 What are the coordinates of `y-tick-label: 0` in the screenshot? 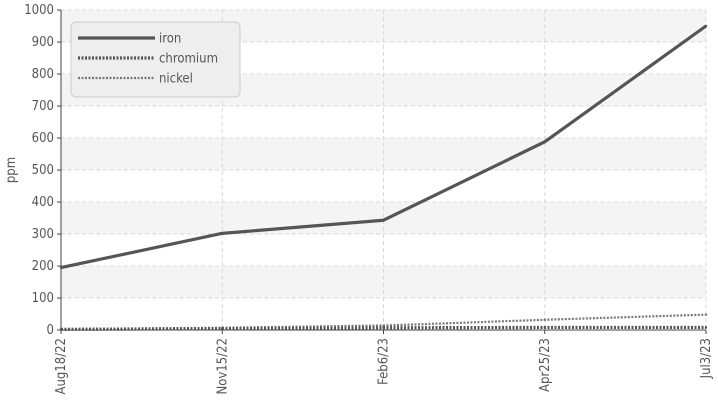 It's located at (50, 330).